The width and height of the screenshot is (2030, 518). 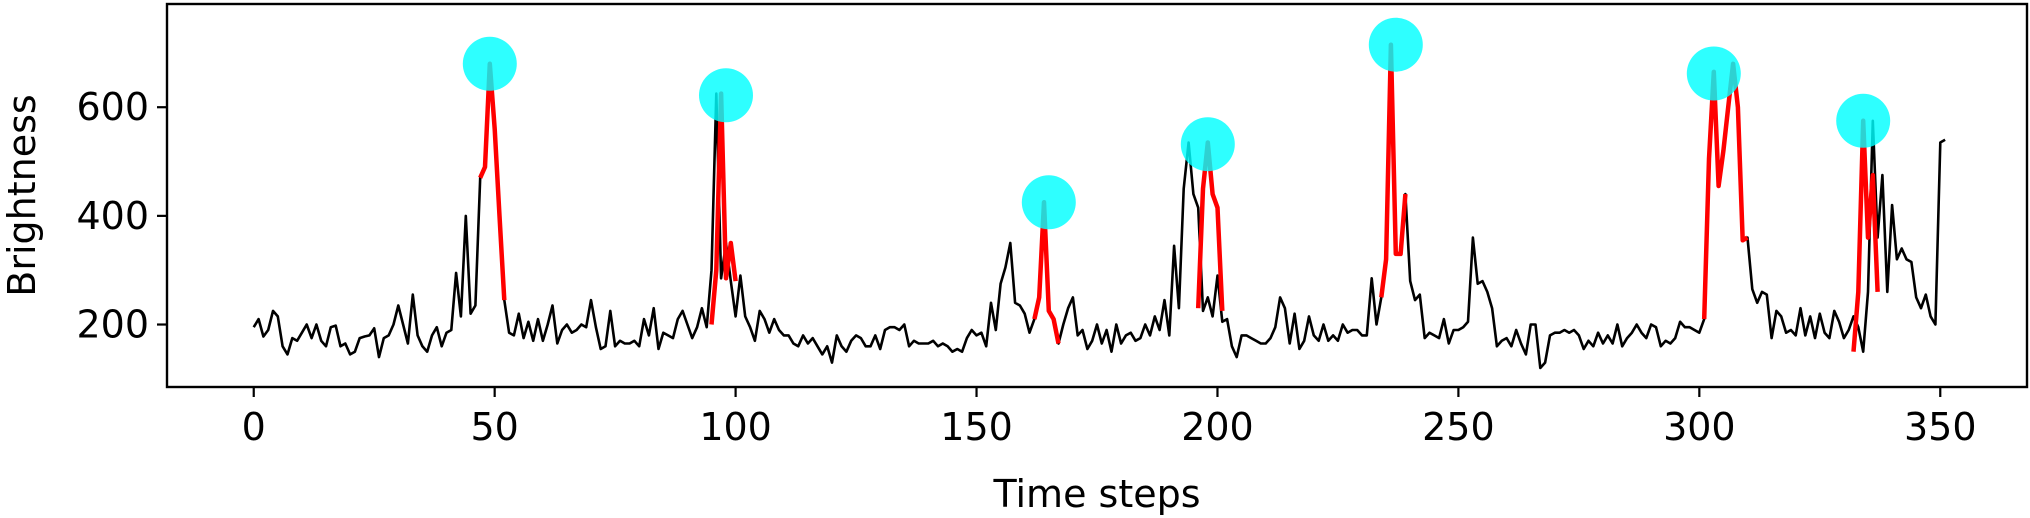 What do you see at coordinates (494, 427) in the screenshot?
I see `x-tick-label-50: 50` at bounding box center [494, 427].